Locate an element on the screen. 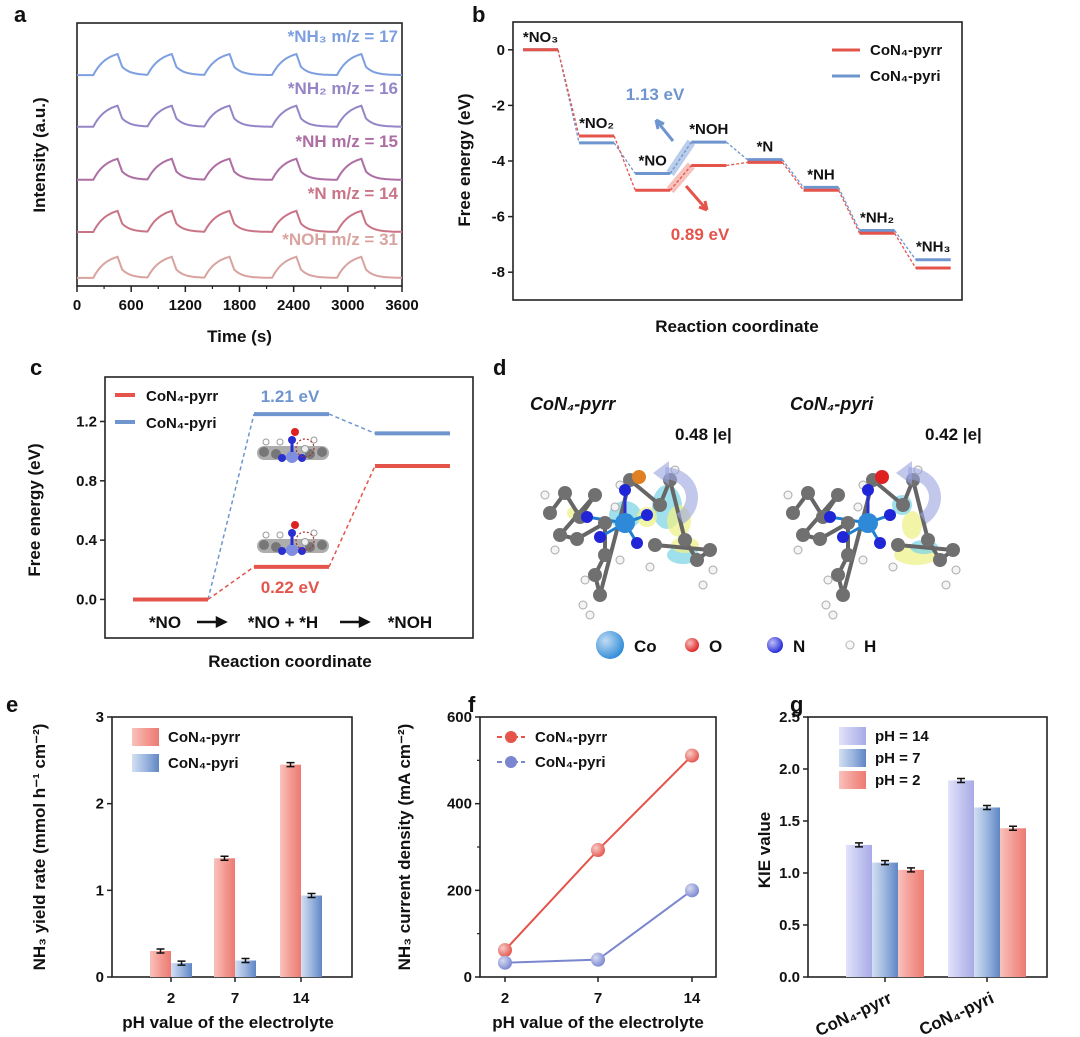  y-tick-label: 2.0 is located at coordinates (789, 769).